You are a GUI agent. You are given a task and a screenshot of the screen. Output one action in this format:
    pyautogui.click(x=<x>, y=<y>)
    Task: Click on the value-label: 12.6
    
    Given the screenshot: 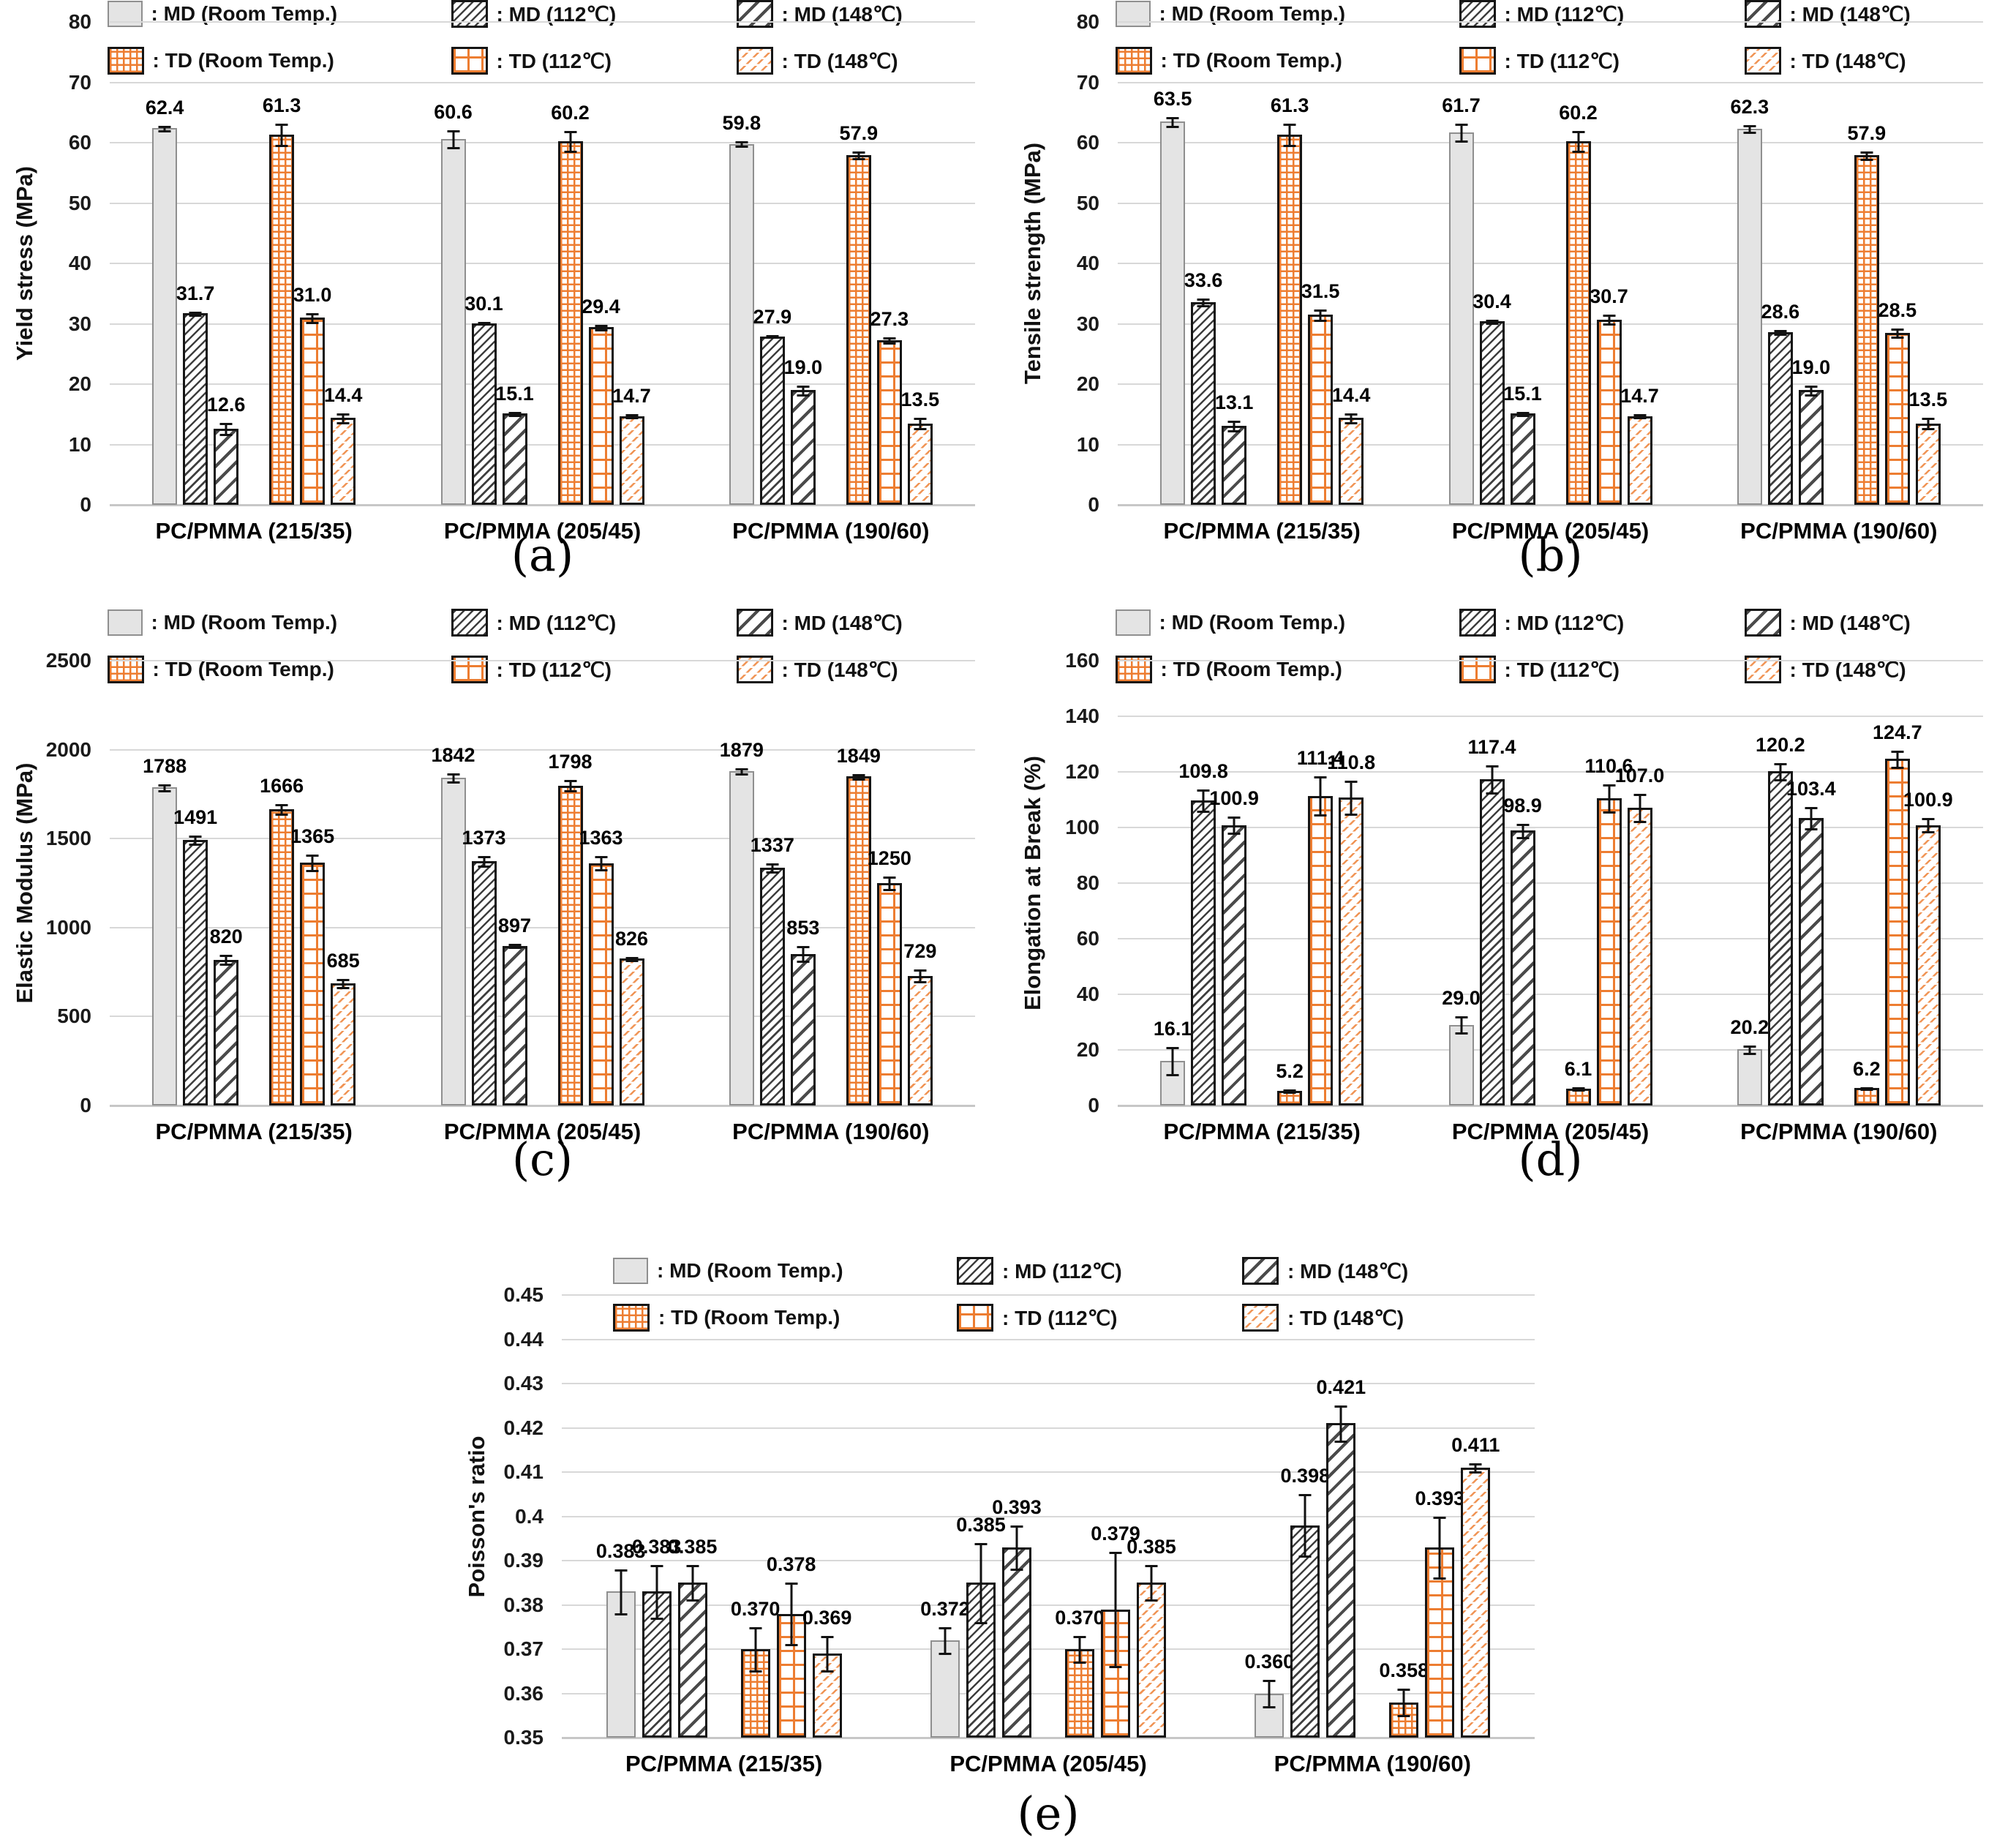 What is the action you would take?
    pyautogui.click(x=226, y=404)
    